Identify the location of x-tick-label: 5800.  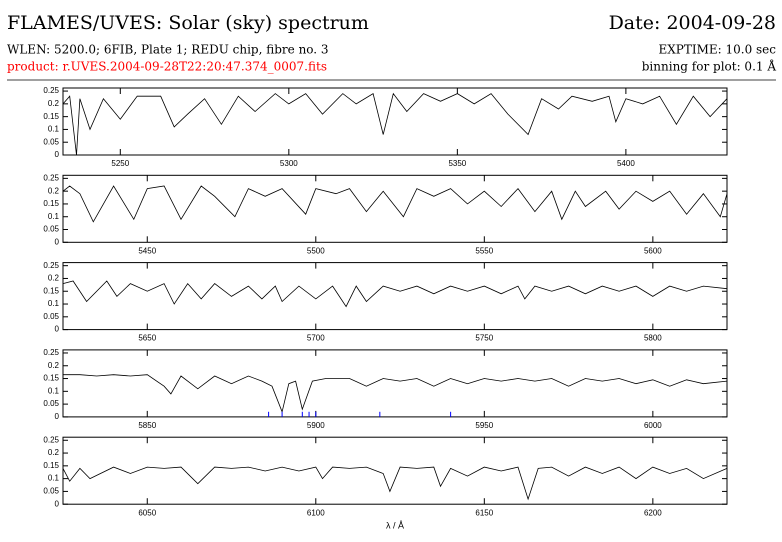
(653, 338).